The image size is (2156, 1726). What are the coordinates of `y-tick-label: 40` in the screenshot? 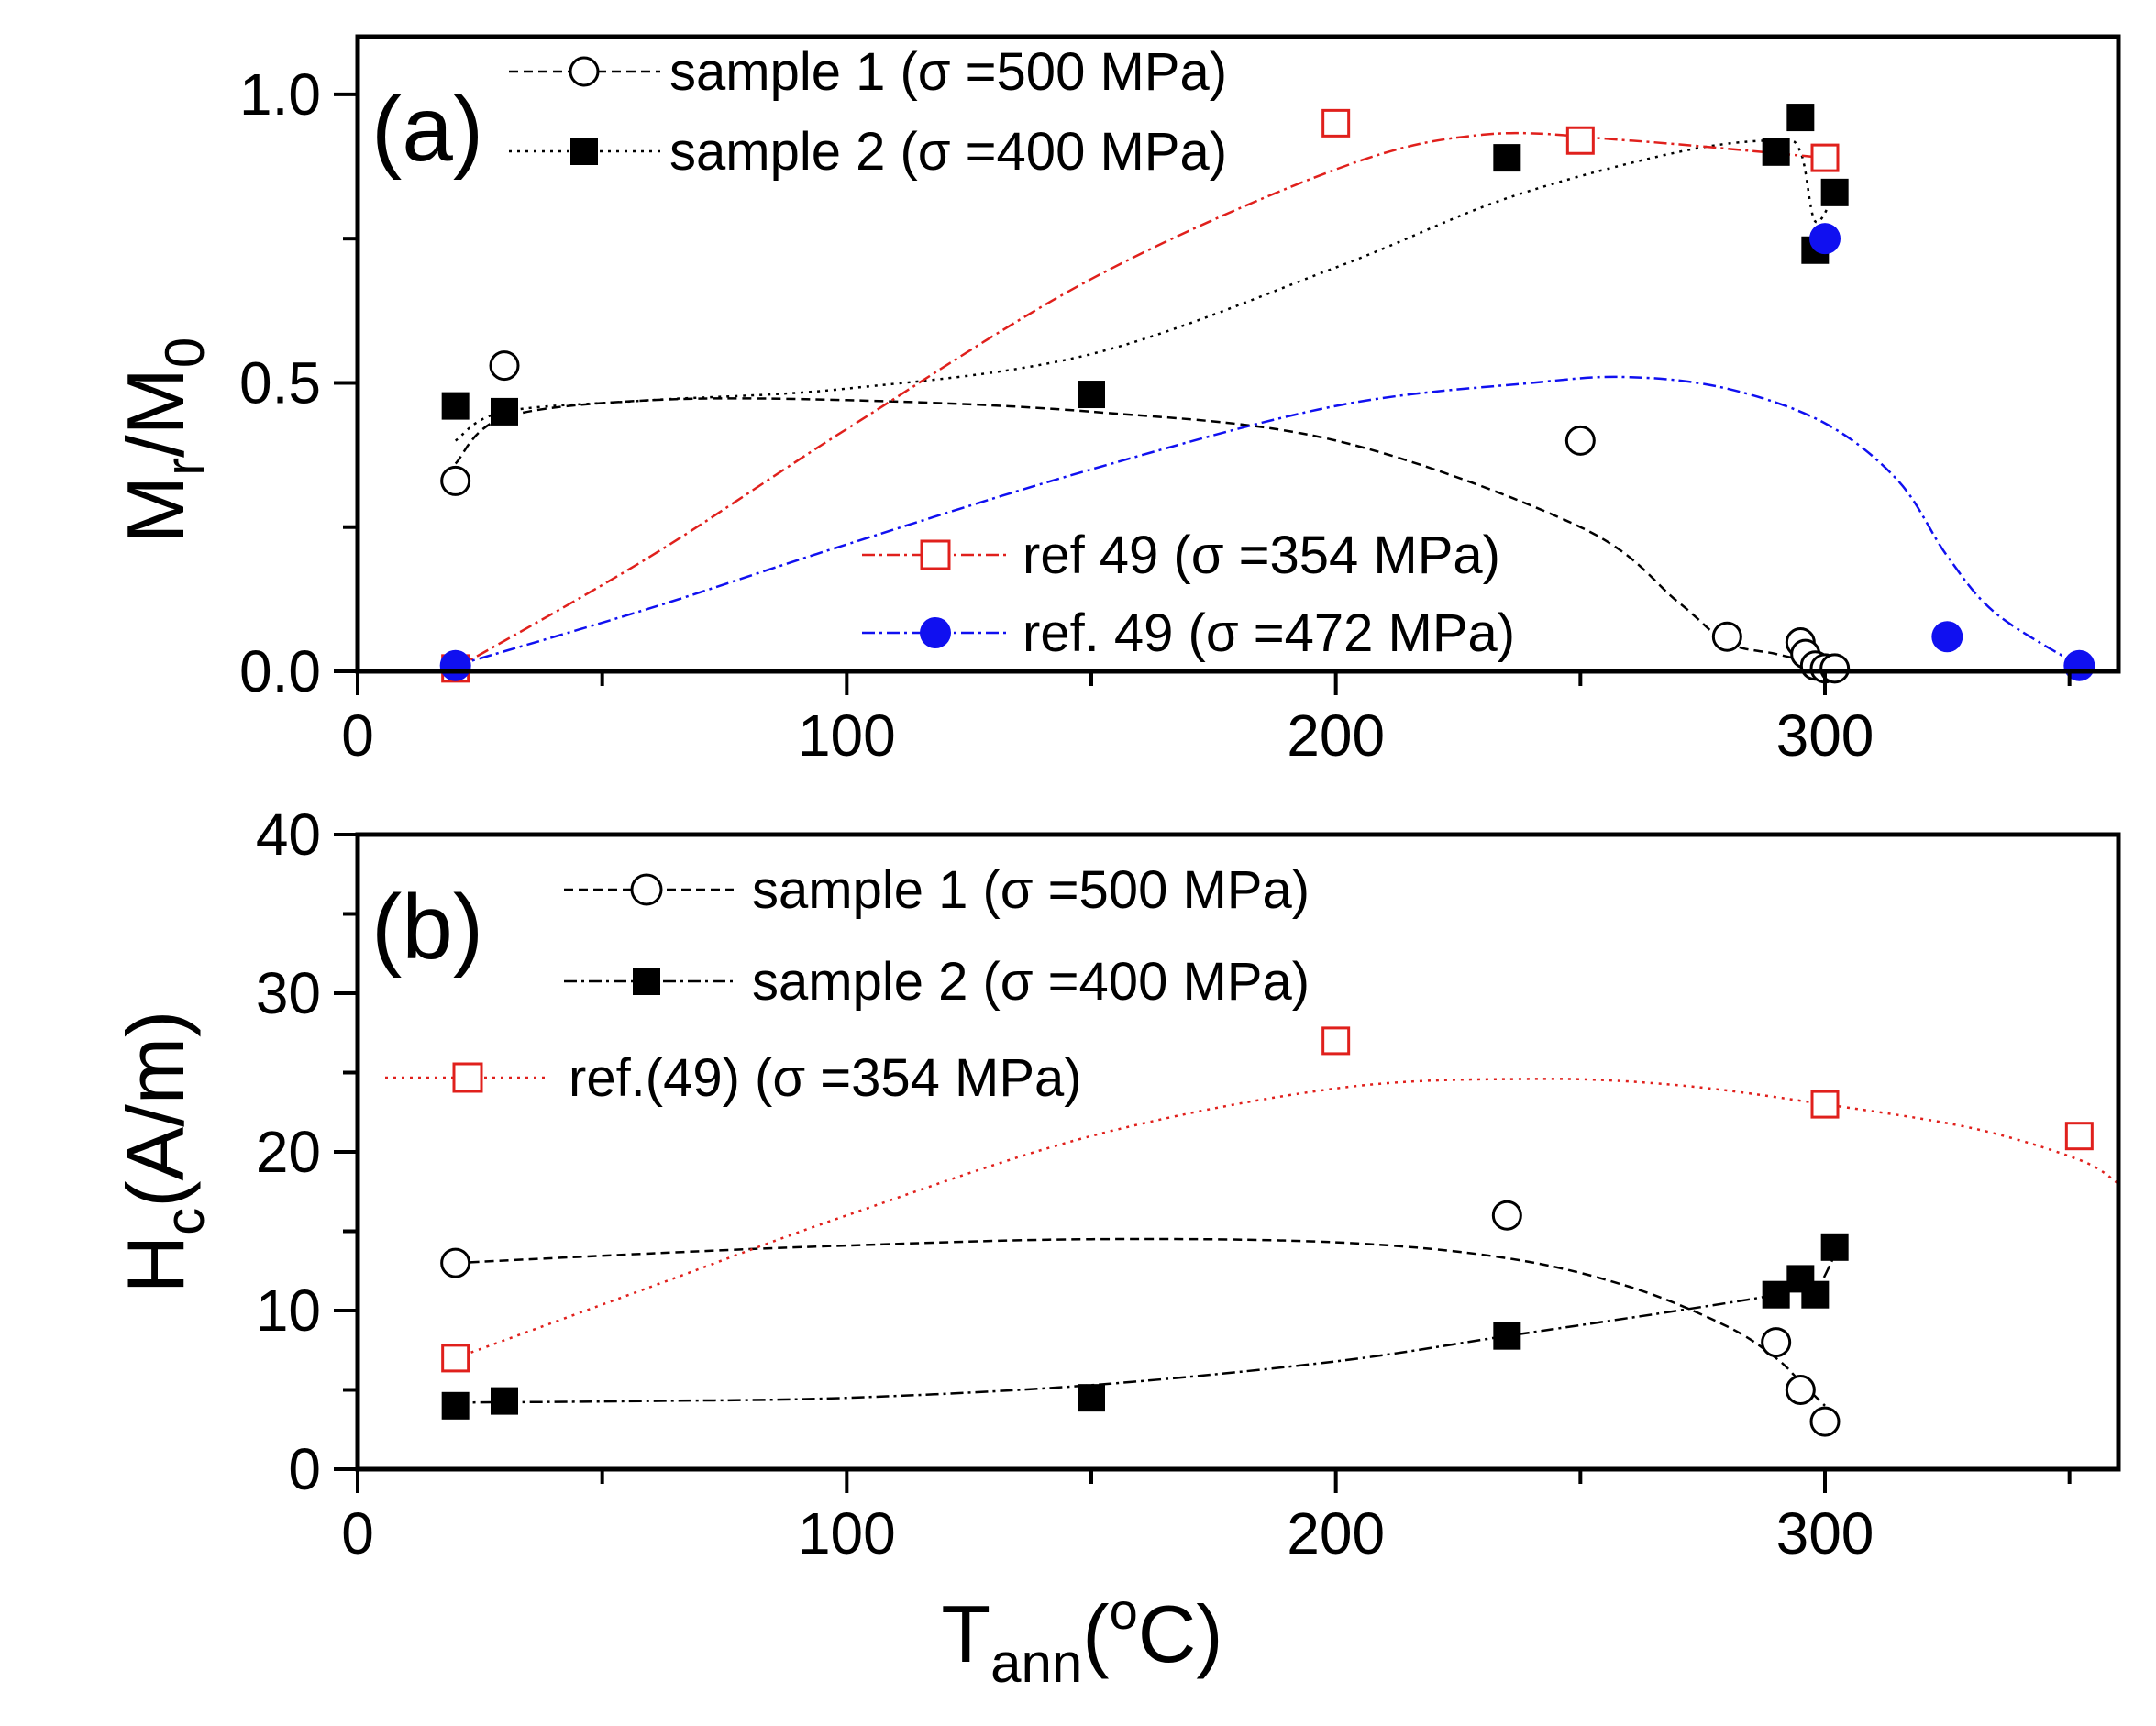 It's located at (289, 835).